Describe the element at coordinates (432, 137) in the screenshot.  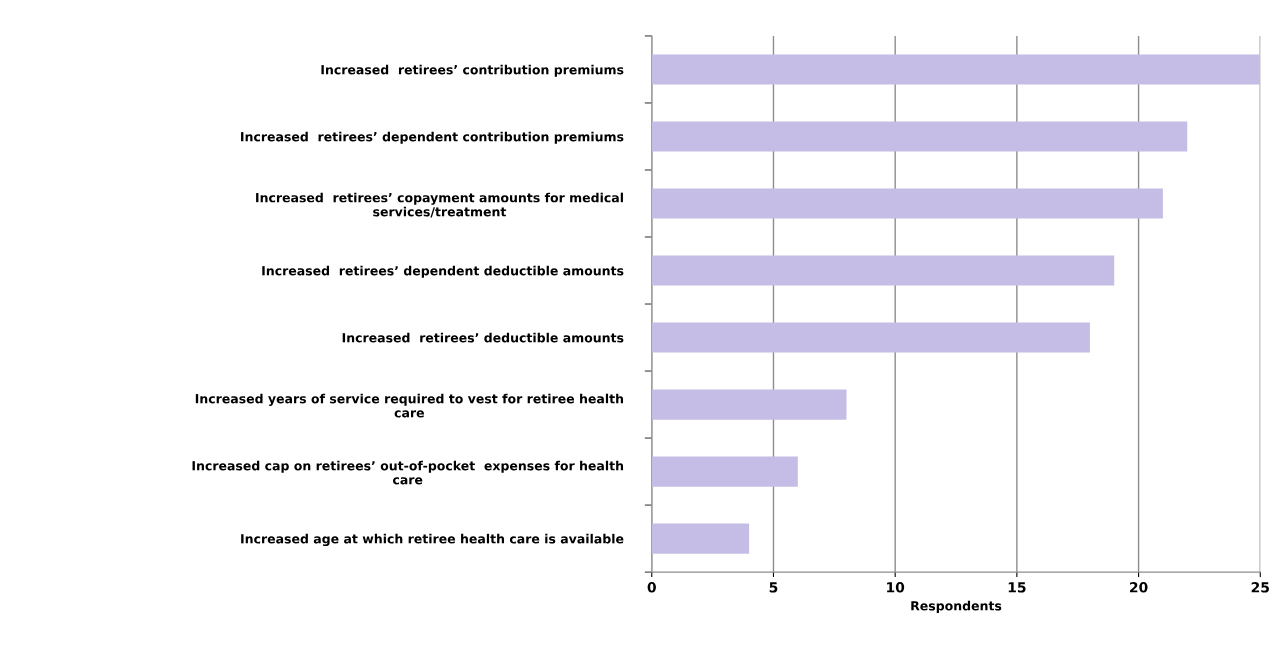
I see `y-tick-label: Increased retirees’ dependent contribution premiums` at that location.